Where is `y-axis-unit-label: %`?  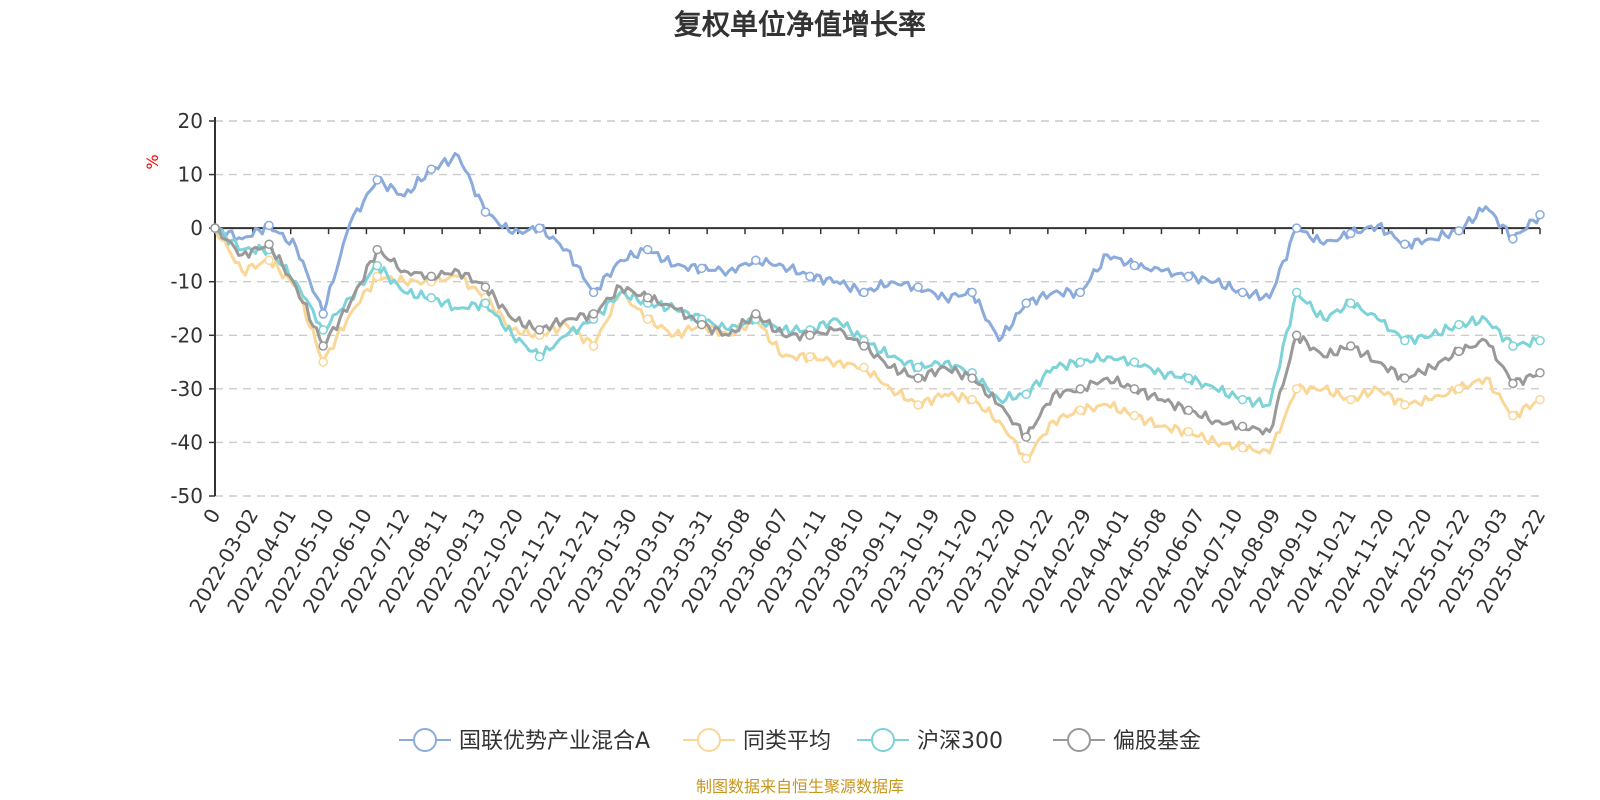
y-axis-unit-label: % is located at coordinates (152, 161).